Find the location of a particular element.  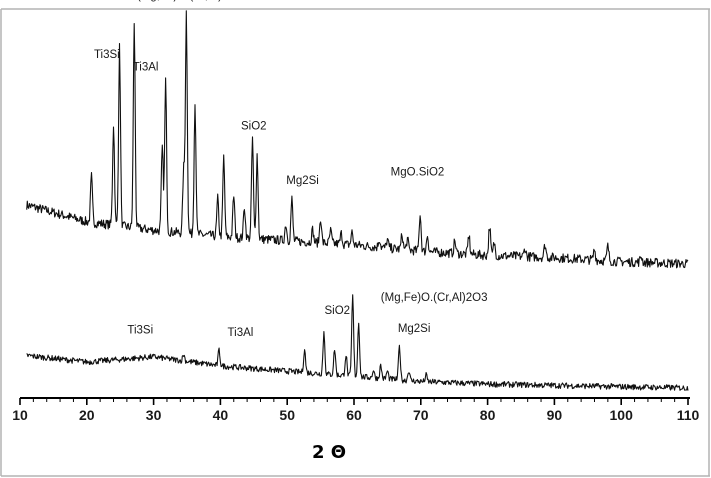

x-tick-label-70: 70 is located at coordinates (421, 415).